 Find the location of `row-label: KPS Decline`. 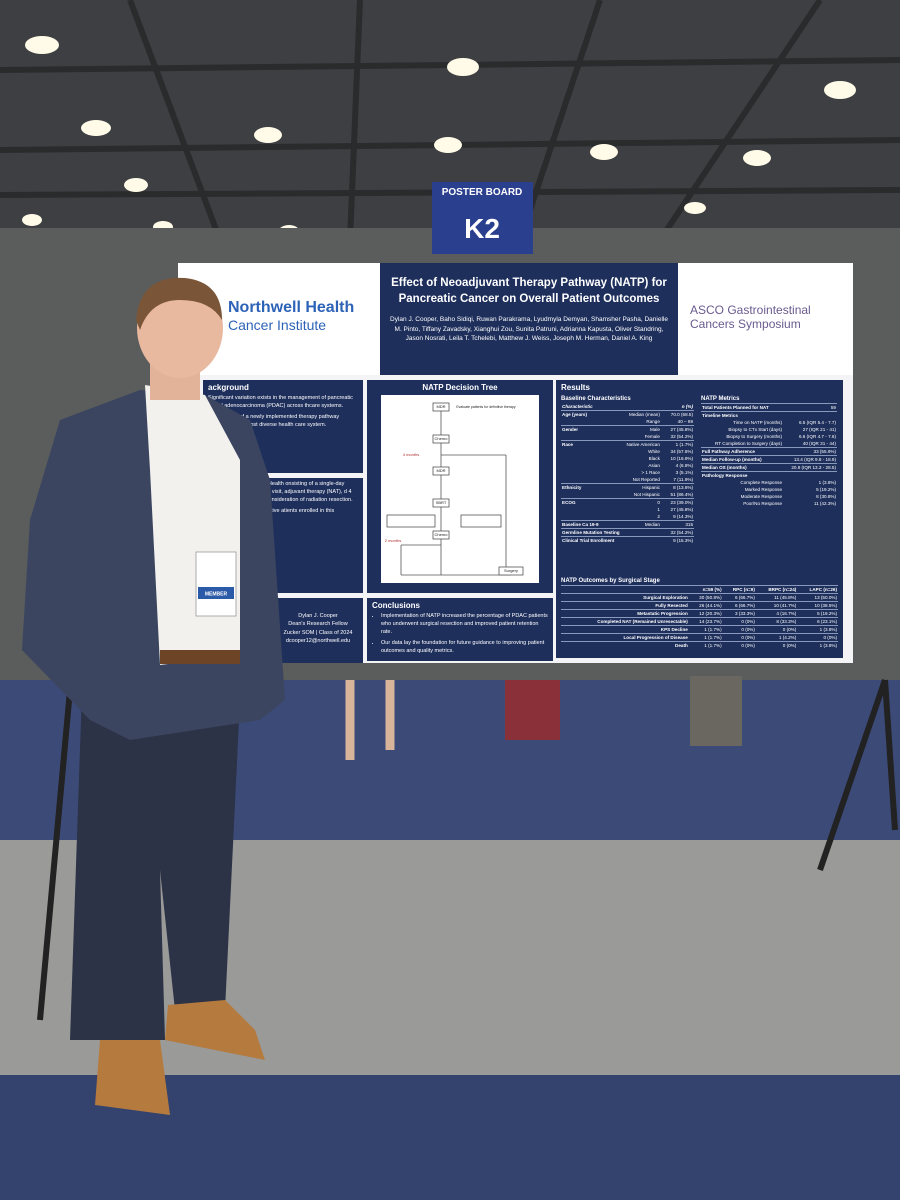

row-label: KPS Decline is located at coordinates (674, 629).